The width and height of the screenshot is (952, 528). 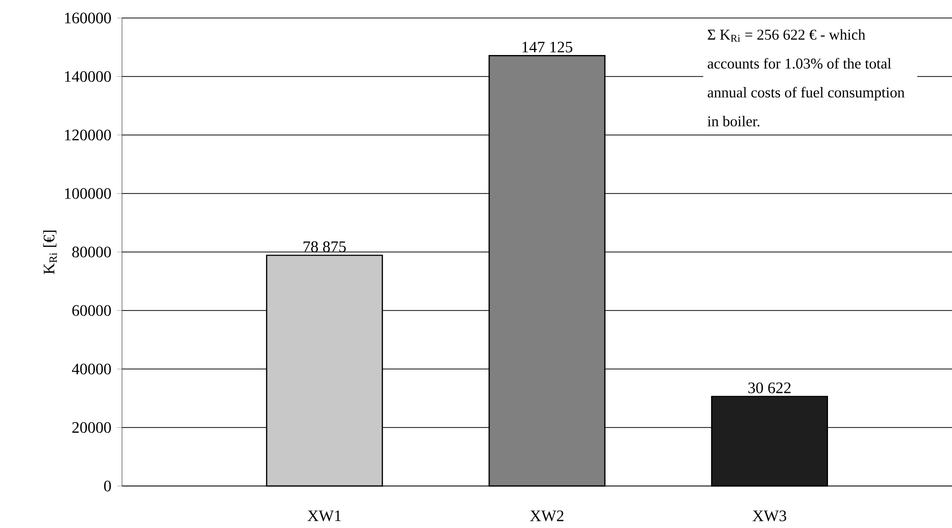 What do you see at coordinates (50, 252) in the screenshot?
I see `y-axis-title: K$_{Ri}$ [€]` at bounding box center [50, 252].